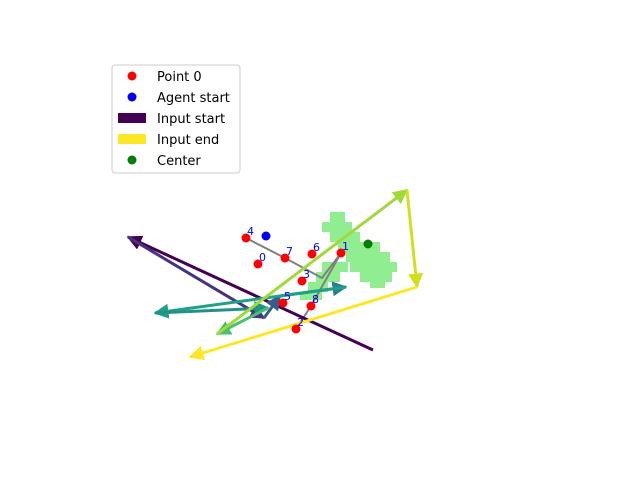  Describe the element at coordinates (266, 236) in the screenshot. I see `agent-start-marker` at that location.